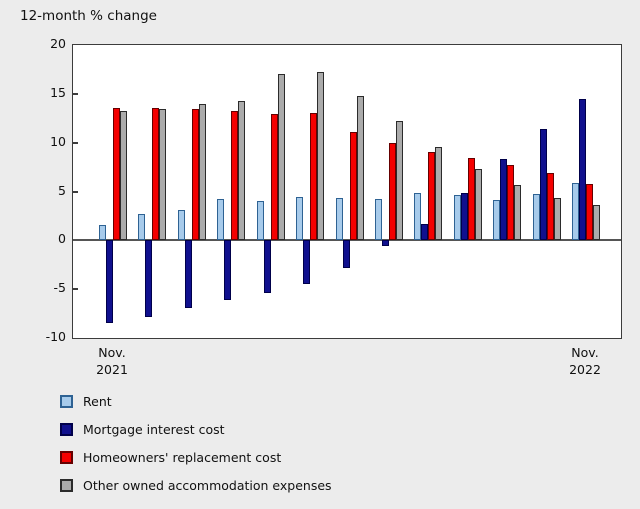 The height and width of the screenshot is (509, 640). I want to click on legend-label: Rent, so click(97, 401).